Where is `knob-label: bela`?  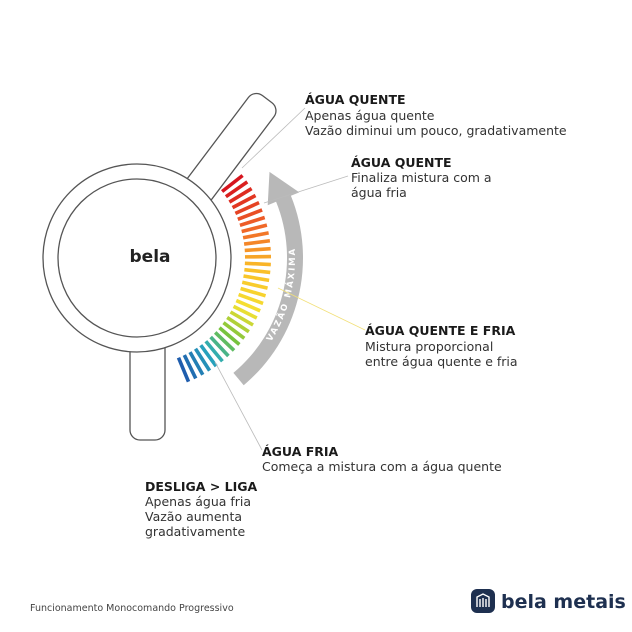 knob-label: bela is located at coordinates (150, 257).